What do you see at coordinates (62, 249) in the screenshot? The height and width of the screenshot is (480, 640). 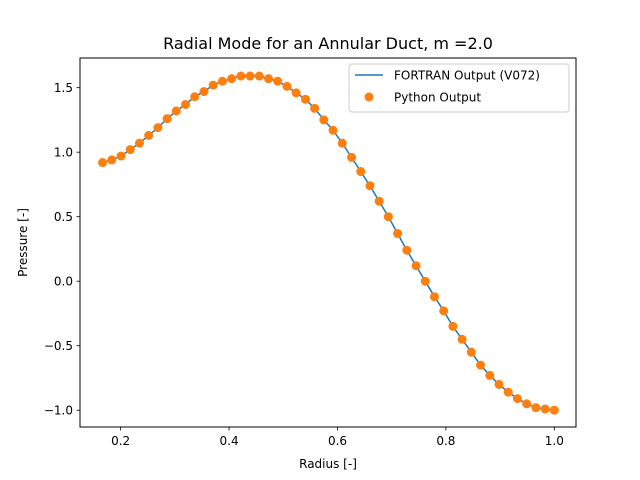 I see `y-axis: −1.0 −0.5 0.0 0.5 1.0 1.5` at bounding box center [62, 249].